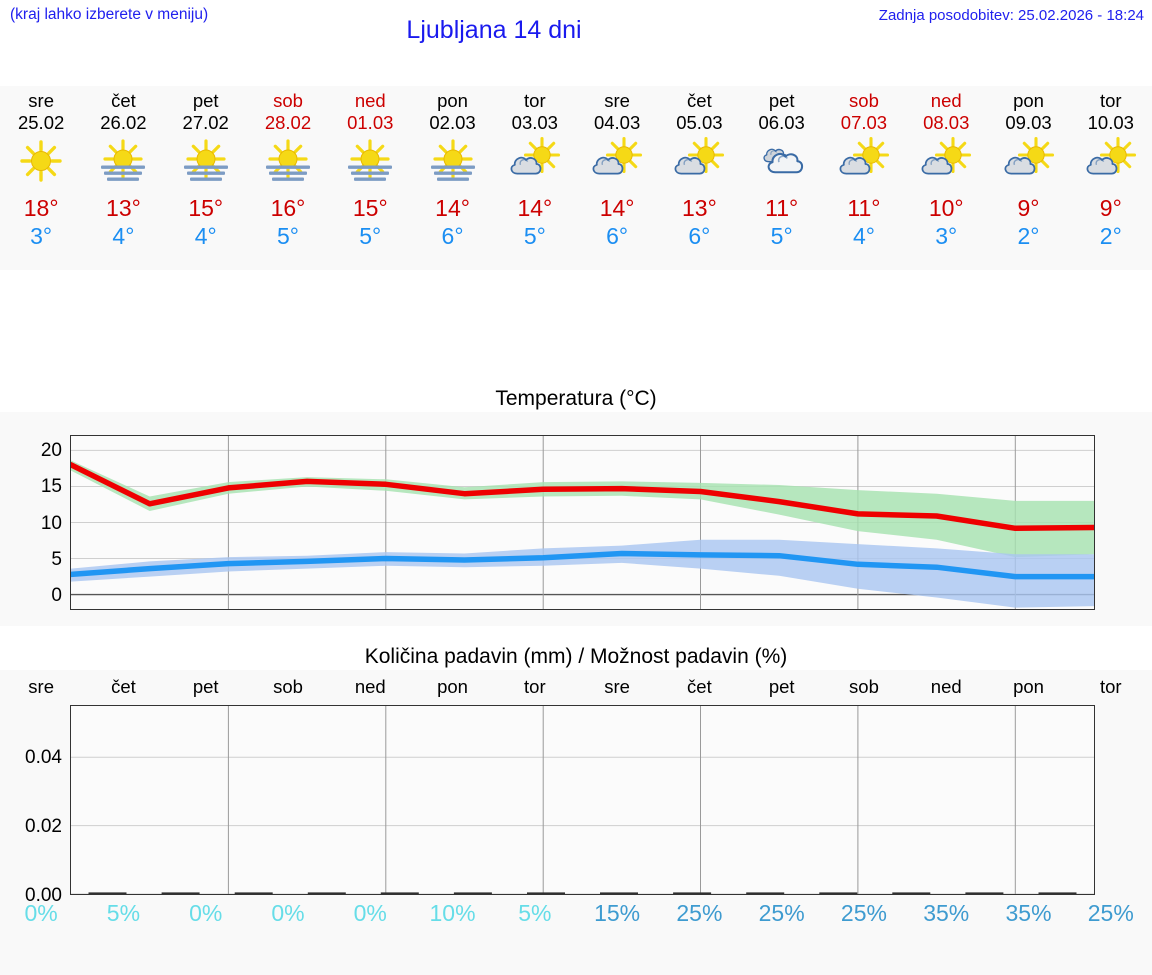 The width and height of the screenshot is (1152, 975). Describe the element at coordinates (617, 178) in the screenshot. I see `forecast-day-column: sre 04.03 14° 6°` at that location.